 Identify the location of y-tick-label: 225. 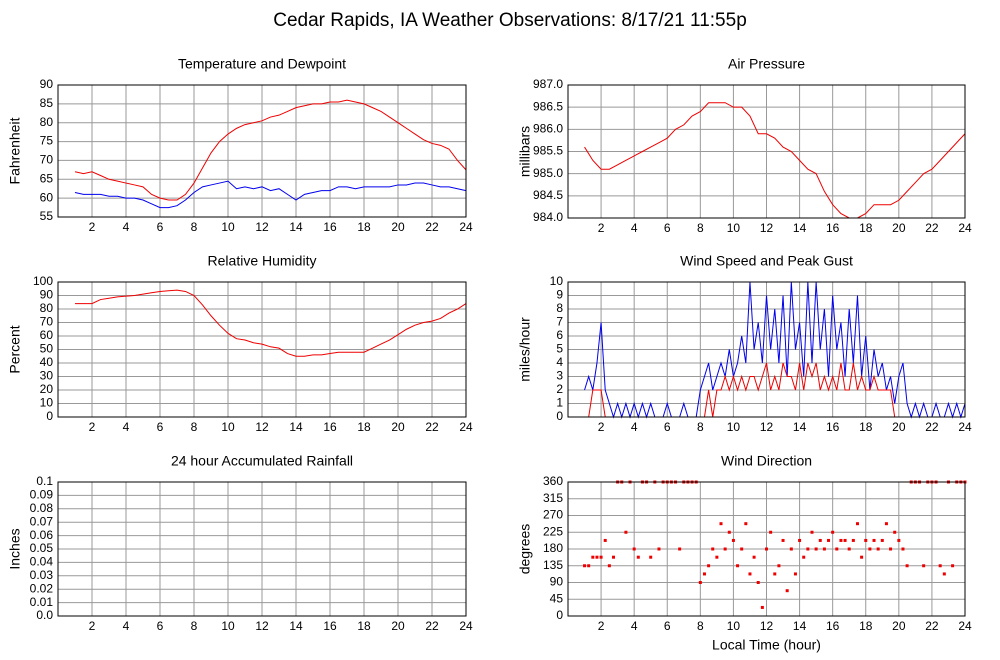
(553, 531).